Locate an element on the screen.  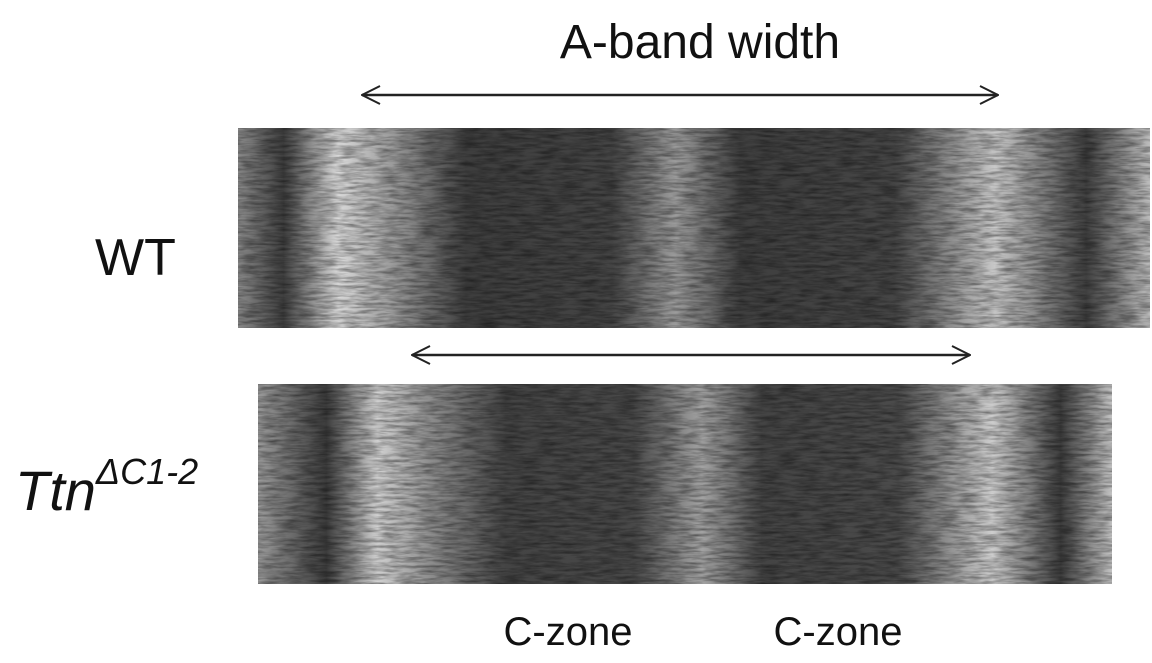
title: A-band width is located at coordinates (700, 42).